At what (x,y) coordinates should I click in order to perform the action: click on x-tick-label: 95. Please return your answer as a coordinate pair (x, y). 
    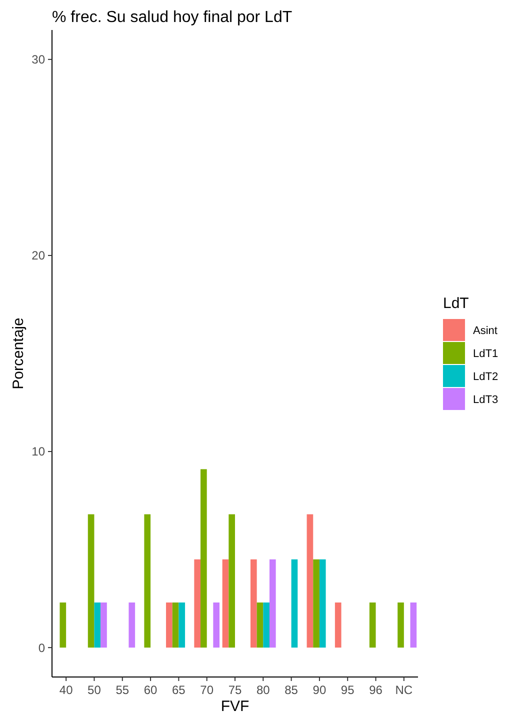
    Looking at the image, I should click on (347, 690).